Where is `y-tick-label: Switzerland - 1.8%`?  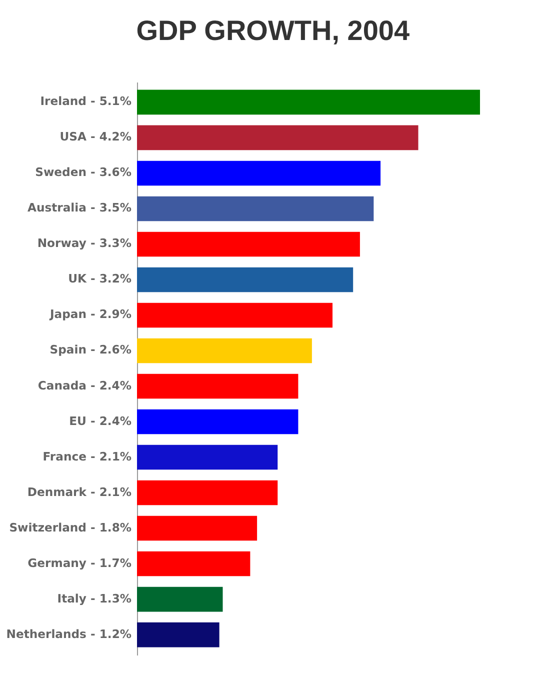 y-tick-label: Switzerland - 1.8% is located at coordinates (70, 527).